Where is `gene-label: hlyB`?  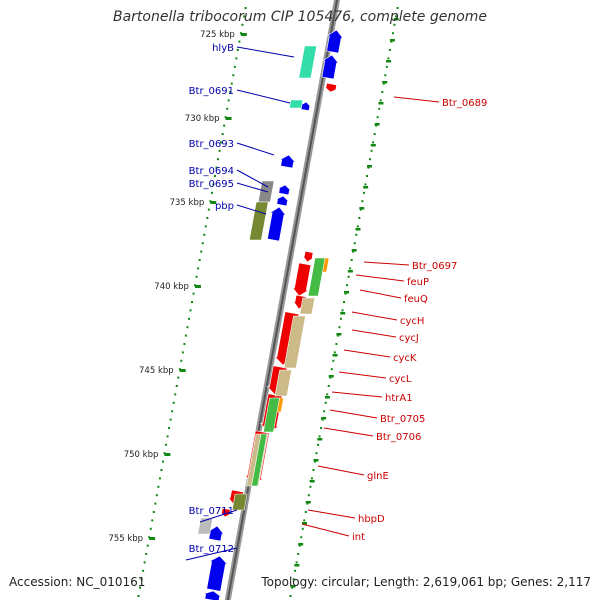 gene-label: hlyB is located at coordinates (223, 48).